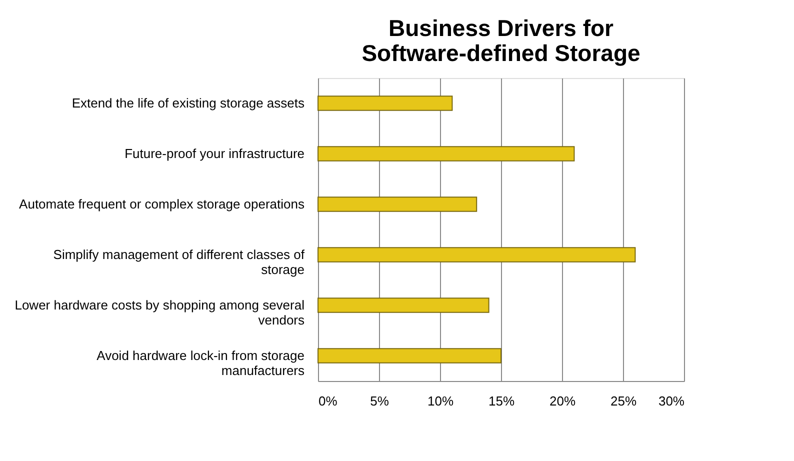 This screenshot has height=461, width=794. I want to click on y-tick-label: Lower hardware costs by shopping among several vendors, so click(159, 312).